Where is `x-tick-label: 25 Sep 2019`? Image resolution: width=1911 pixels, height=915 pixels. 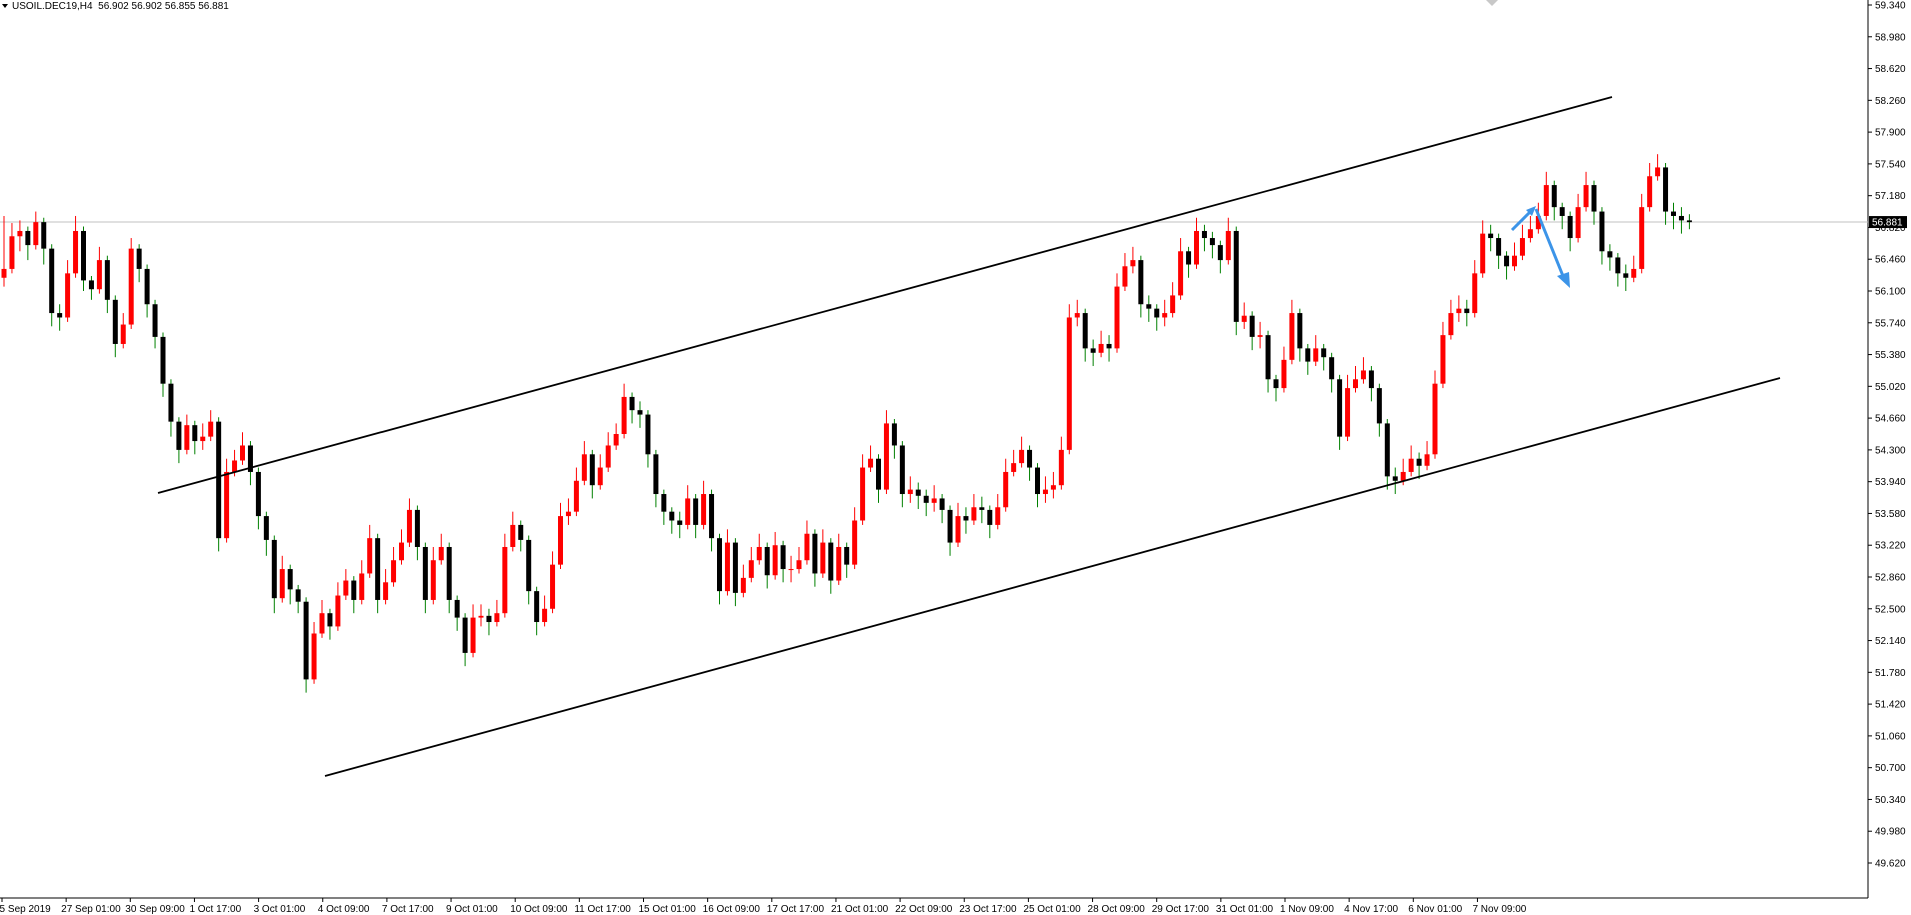
x-tick-label: 25 Sep 2019 is located at coordinates (25, 909).